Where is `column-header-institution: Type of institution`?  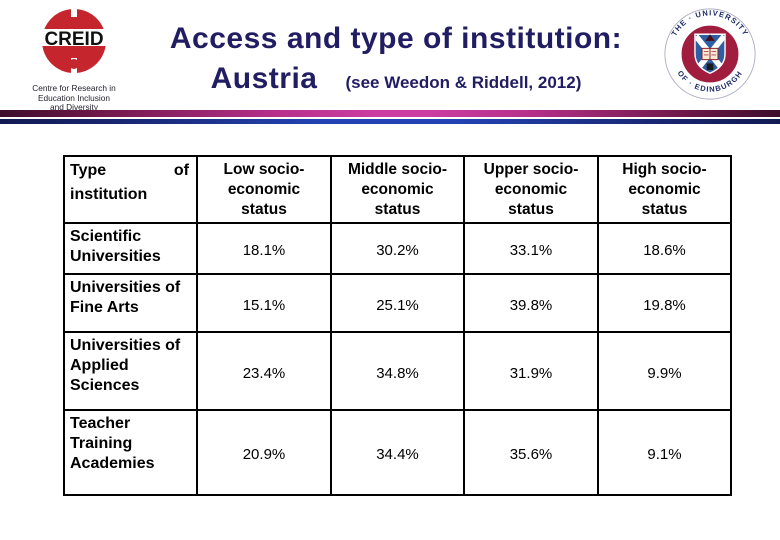 column-header-institution: Type of institution is located at coordinates (130, 189).